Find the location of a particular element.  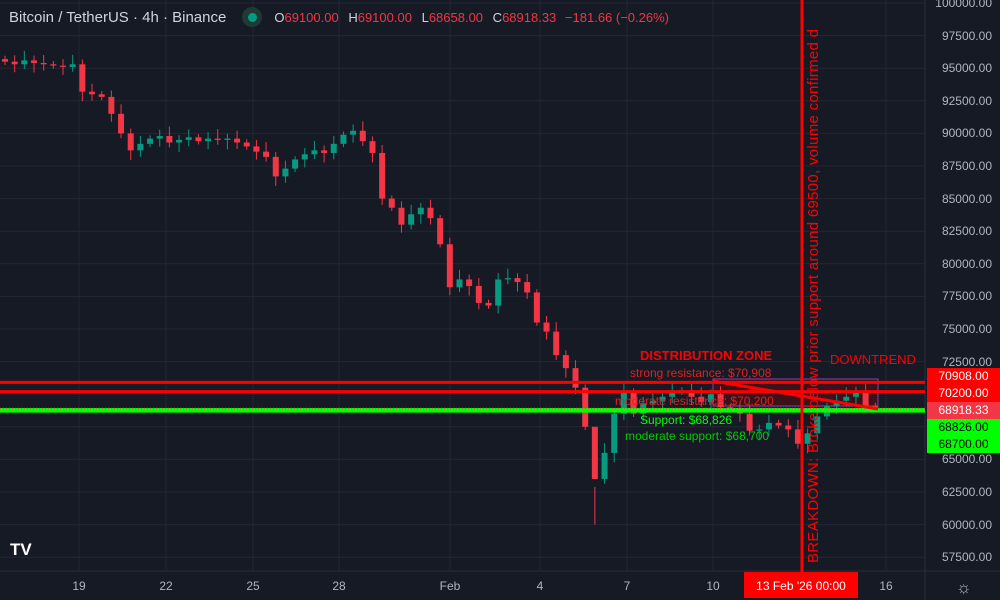

price-tick: 57500.00 is located at coordinates (966, 557).